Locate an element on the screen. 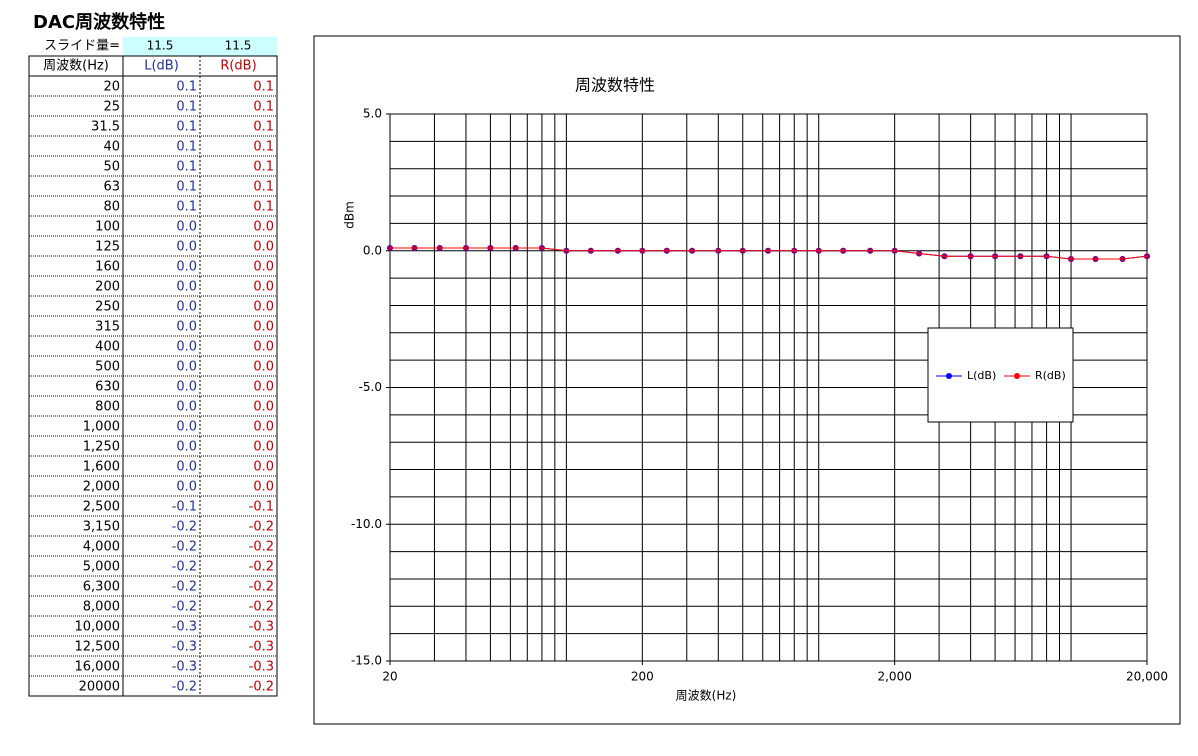  table-cell: 800 is located at coordinates (107, 407).